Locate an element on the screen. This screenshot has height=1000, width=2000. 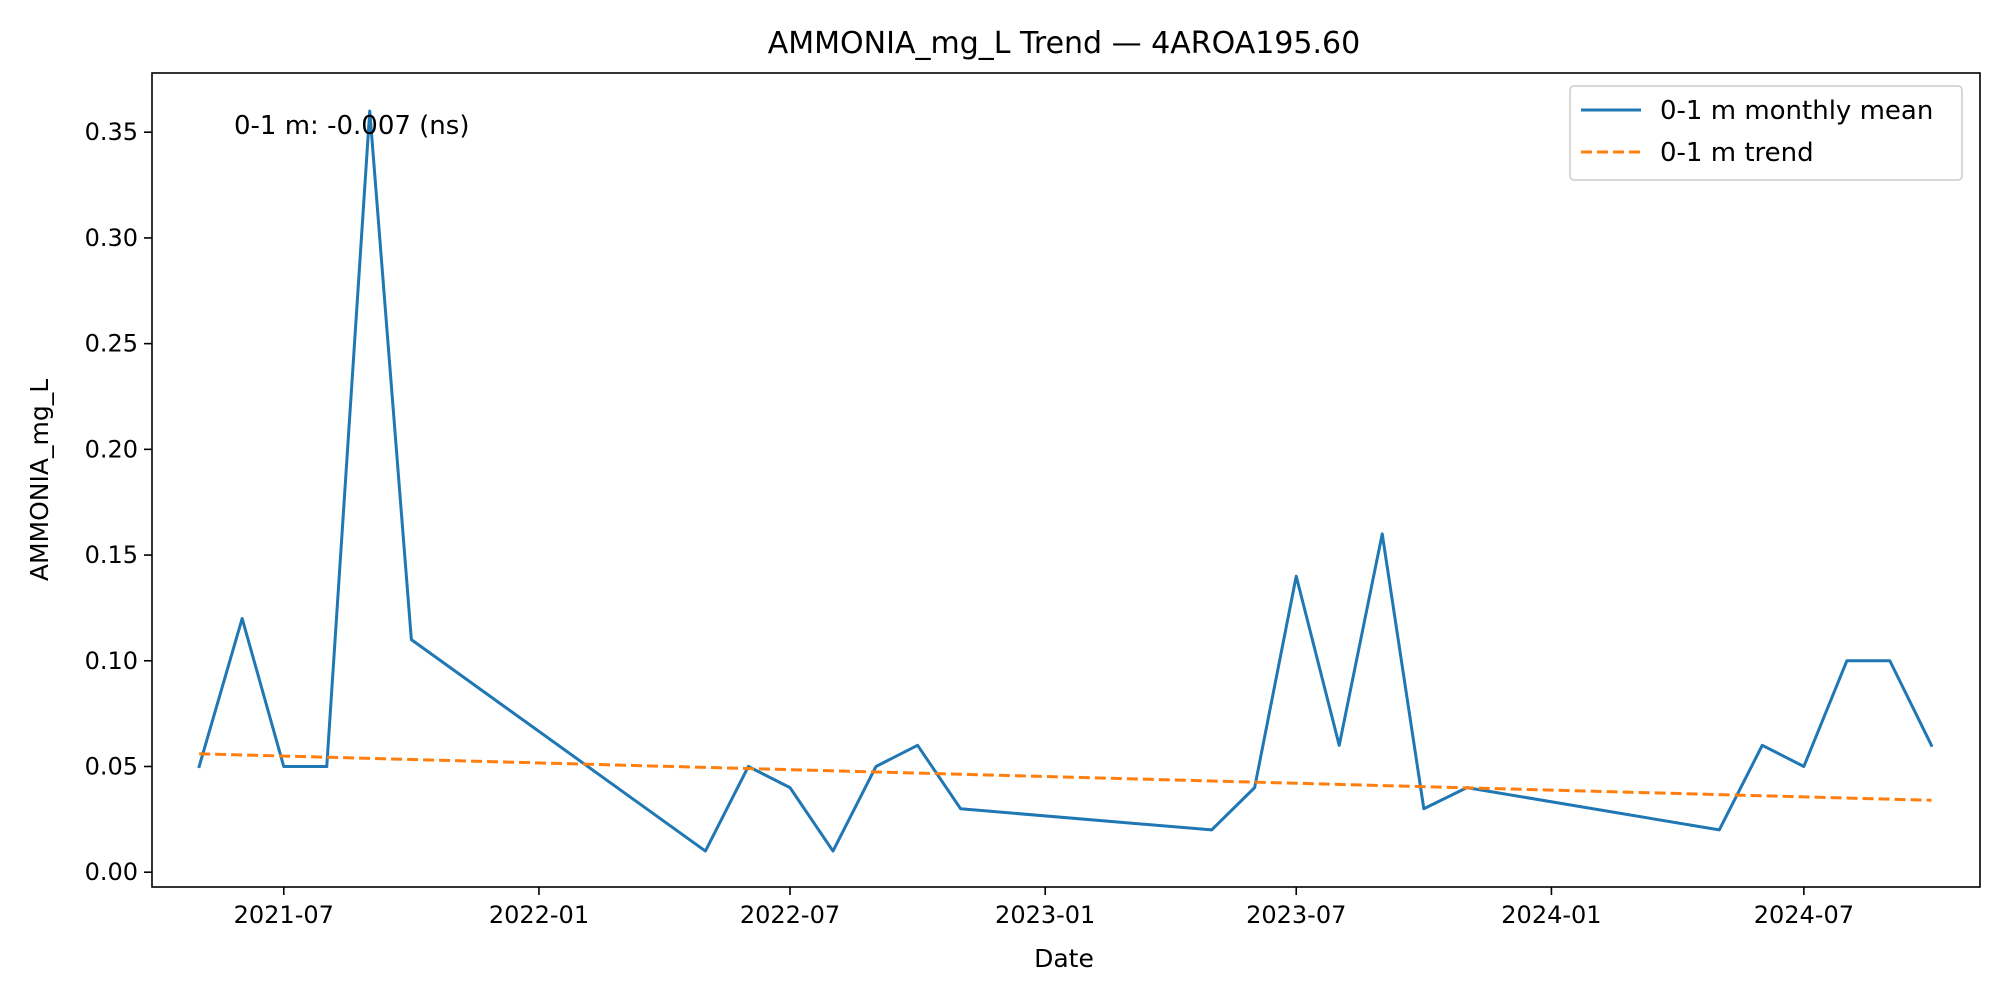
y-tick-label: 0.35 is located at coordinates (111, 132).